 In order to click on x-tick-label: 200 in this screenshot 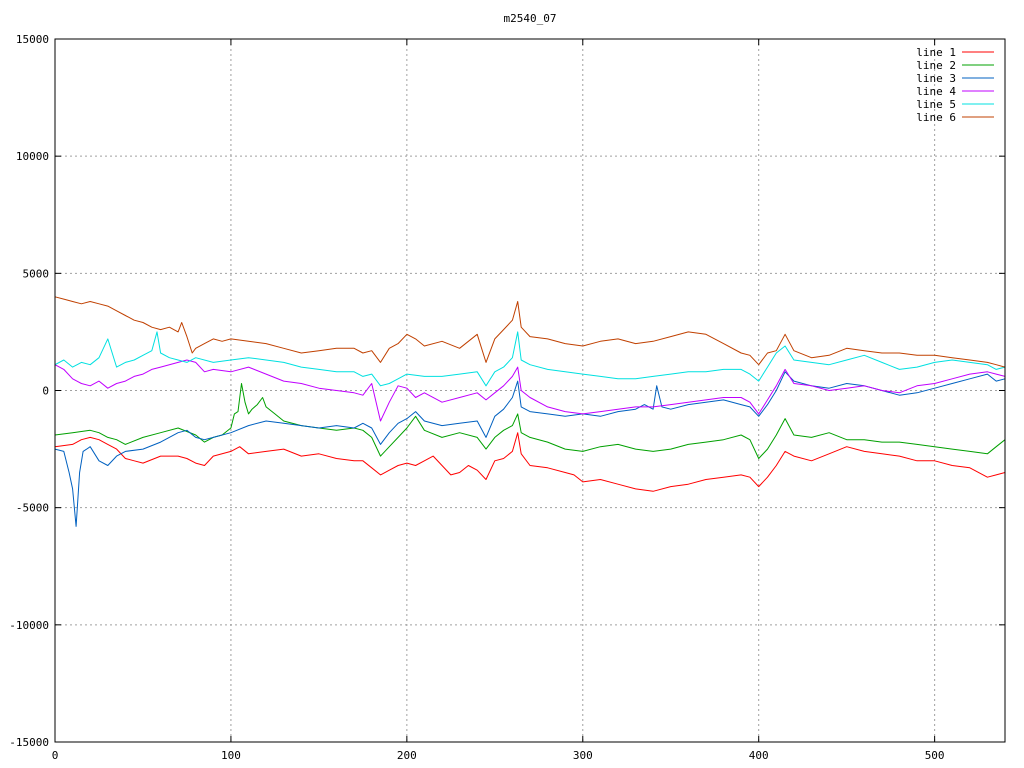, I will do `click(407, 755)`.